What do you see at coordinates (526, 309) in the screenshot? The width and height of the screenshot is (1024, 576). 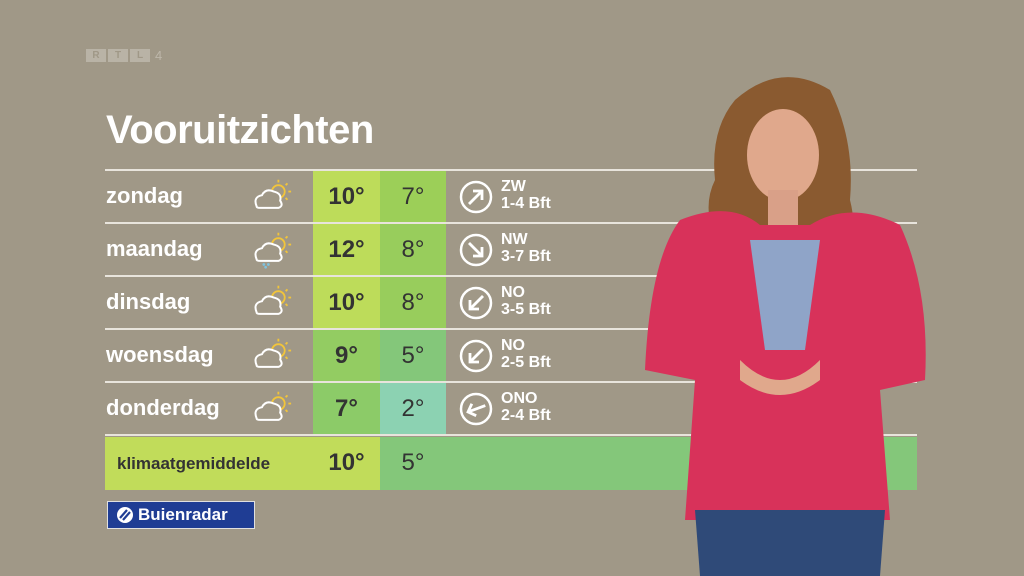 I see `wind-force: 3-5 Bft` at bounding box center [526, 309].